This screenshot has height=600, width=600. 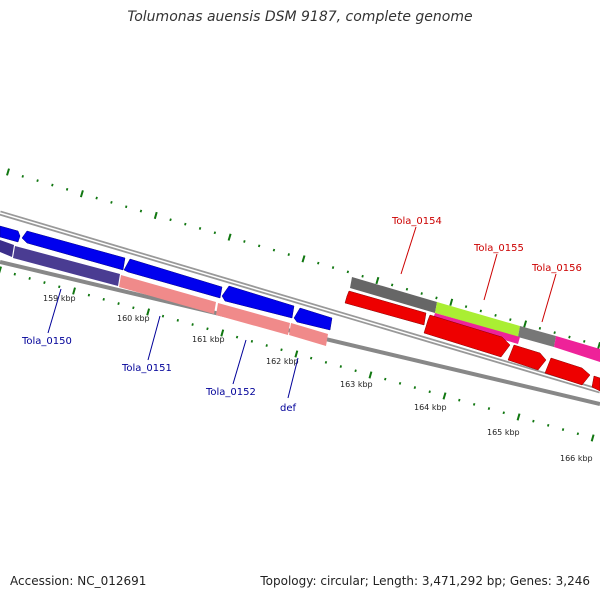 What do you see at coordinates (46, 341) in the screenshot?
I see `gene-label-tola-0150: Tola_0150` at bounding box center [46, 341].